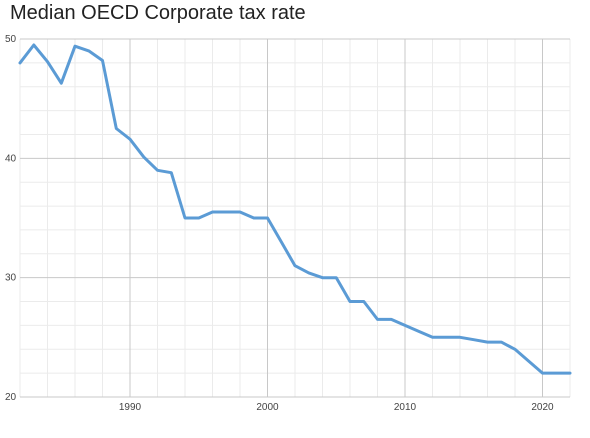 The image size is (590, 438). What do you see at coordinates (336, 407) in the screenshot?
I see `x-axis-tick-labels: 1990 2000 2010 2020` at bounding box center [336, 407].